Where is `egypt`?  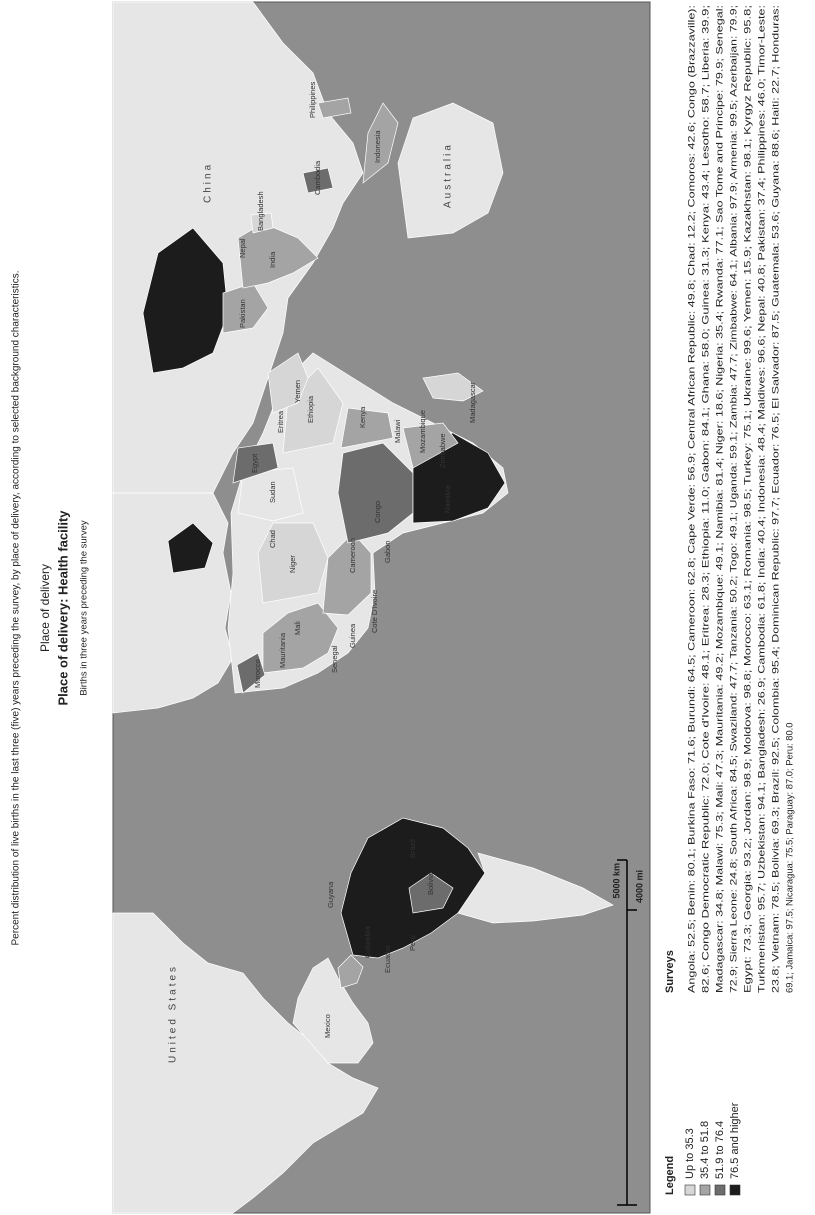
egypt is located at coordinates (255, 463).